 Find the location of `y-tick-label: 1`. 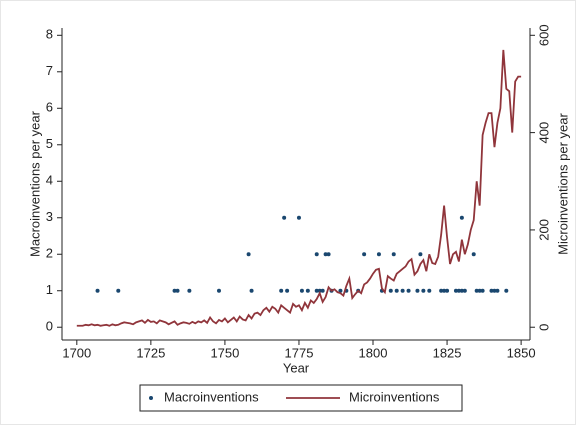

y-tick-label: 1 is located at coordinates (49, 289).